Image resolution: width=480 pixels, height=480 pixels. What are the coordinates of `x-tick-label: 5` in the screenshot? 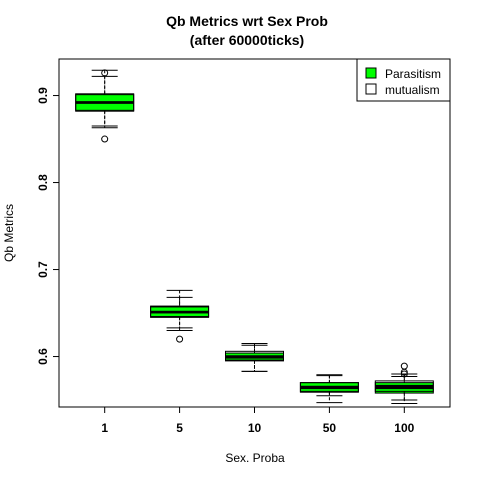 It's located at (179, 428).